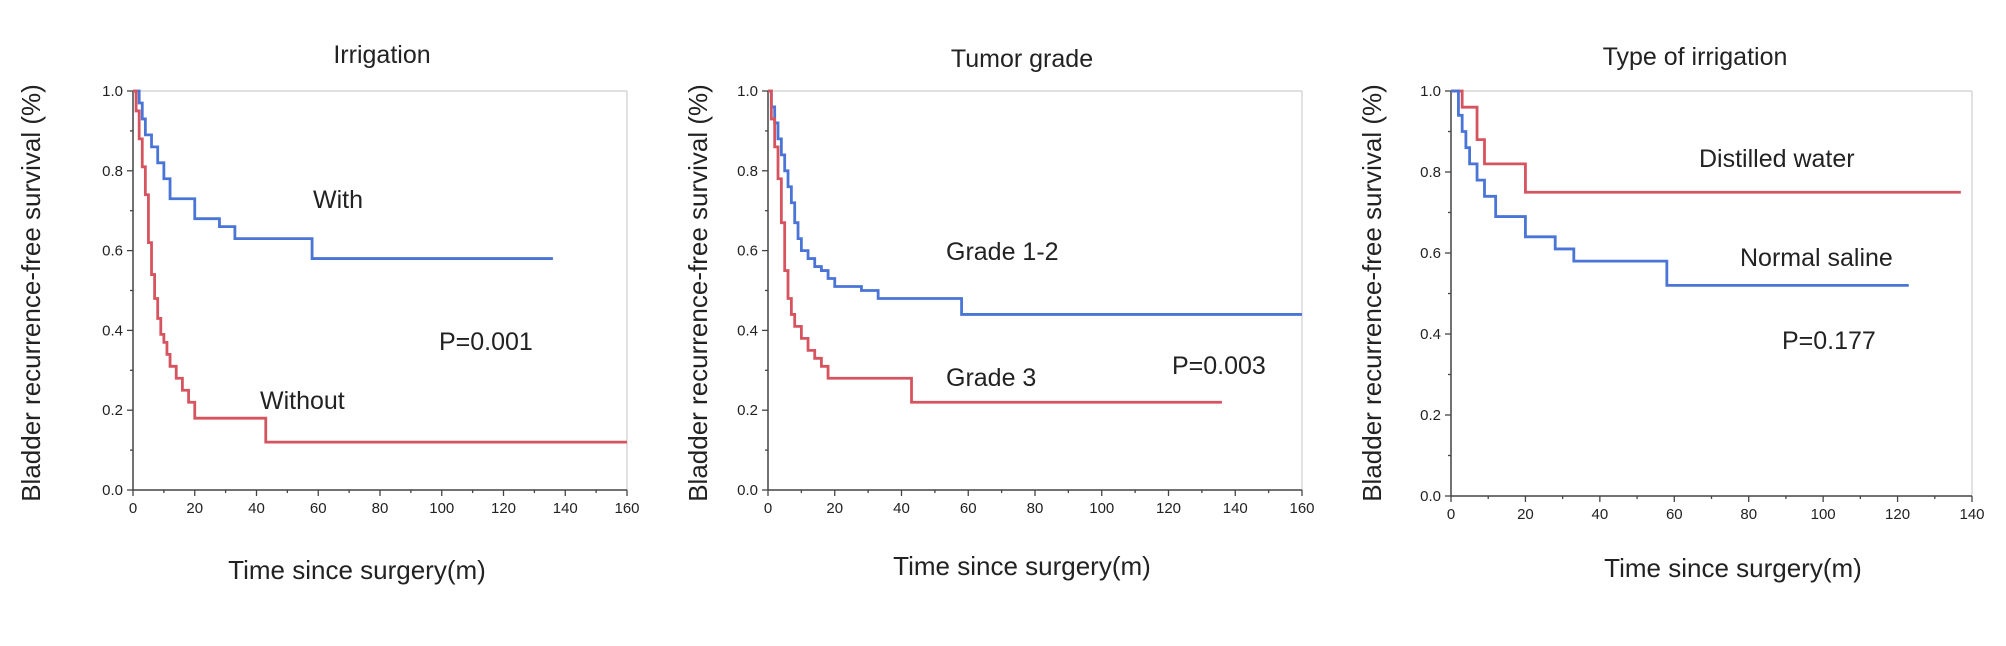 The height and width of the screenshot is (646, 2006). I want to click on p-value-annotation: P=0.001, so click(486, 342).